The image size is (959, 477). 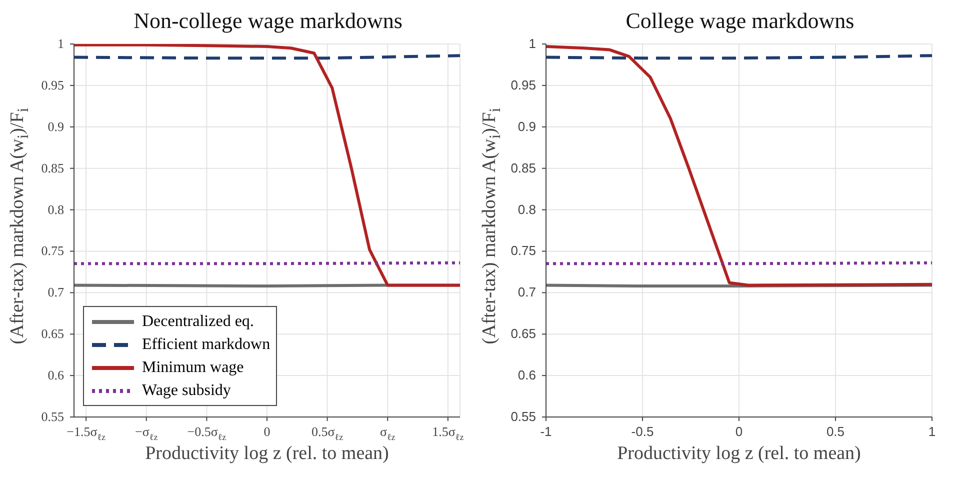 I want to click on x-tick-label: 1.5σ$_{ℓz}$, so click(x=448, y=433).